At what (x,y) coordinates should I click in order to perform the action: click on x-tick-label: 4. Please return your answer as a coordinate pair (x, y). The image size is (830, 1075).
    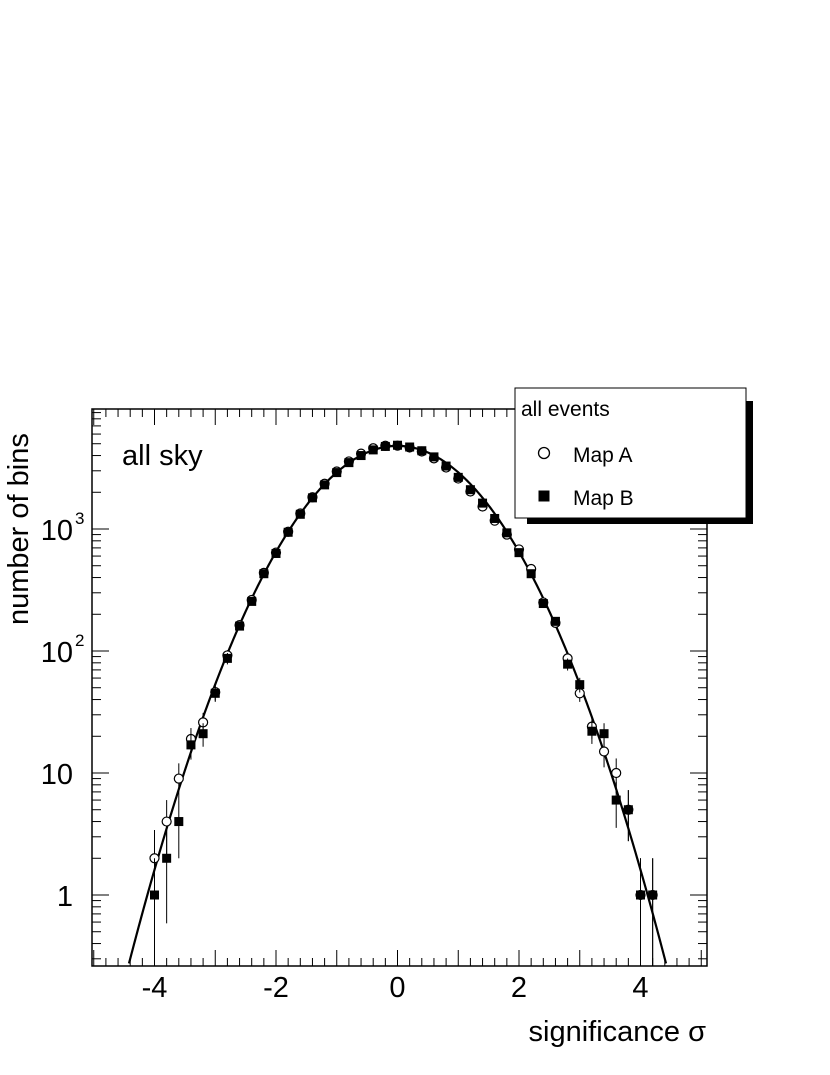
    Looking at the image, I should click on (640, 988).